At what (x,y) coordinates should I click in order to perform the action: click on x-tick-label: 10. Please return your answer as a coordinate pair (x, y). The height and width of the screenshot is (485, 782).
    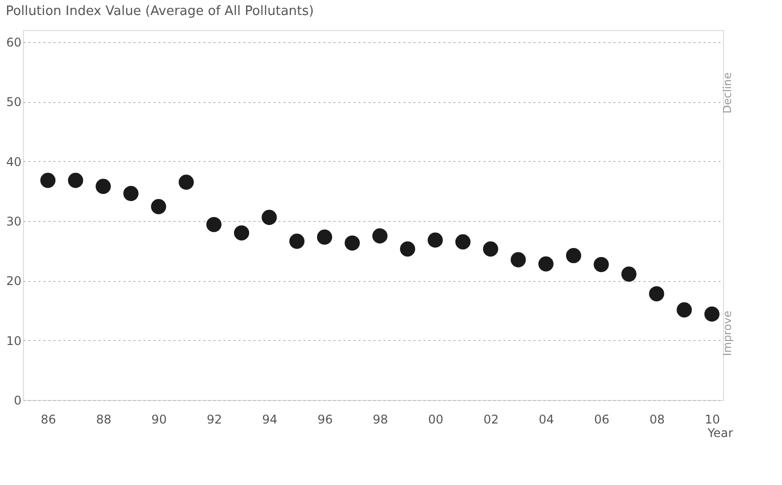
    Looking at the image, I should click on (712, 419).